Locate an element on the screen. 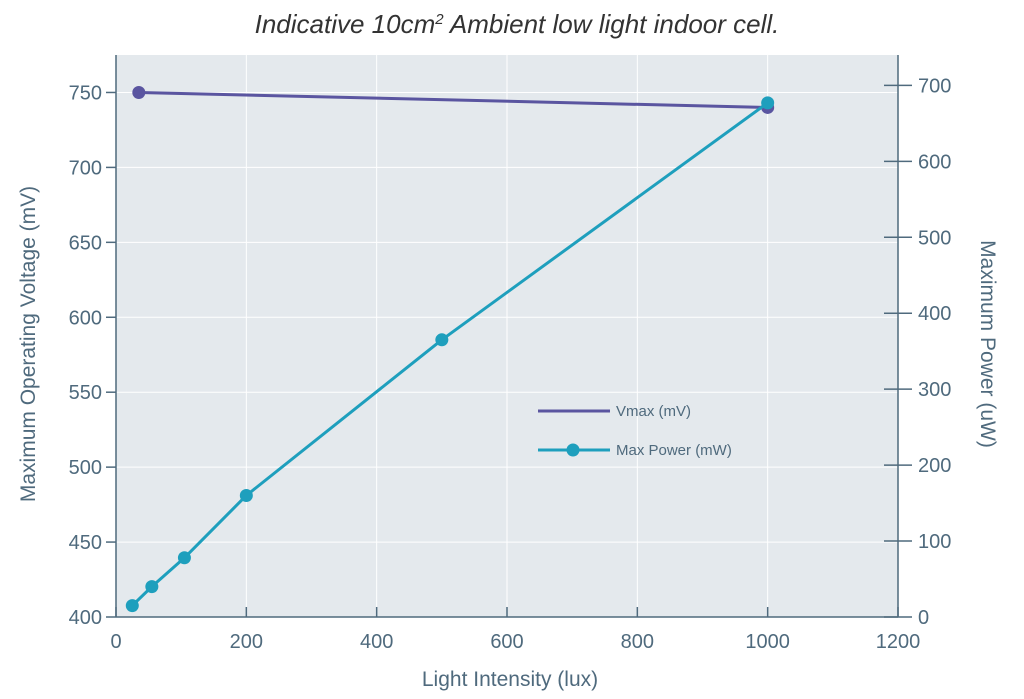  y-right-axis-ticks: 0 100 200 300 400 500 600 700 is located at coordinates (917, 352).